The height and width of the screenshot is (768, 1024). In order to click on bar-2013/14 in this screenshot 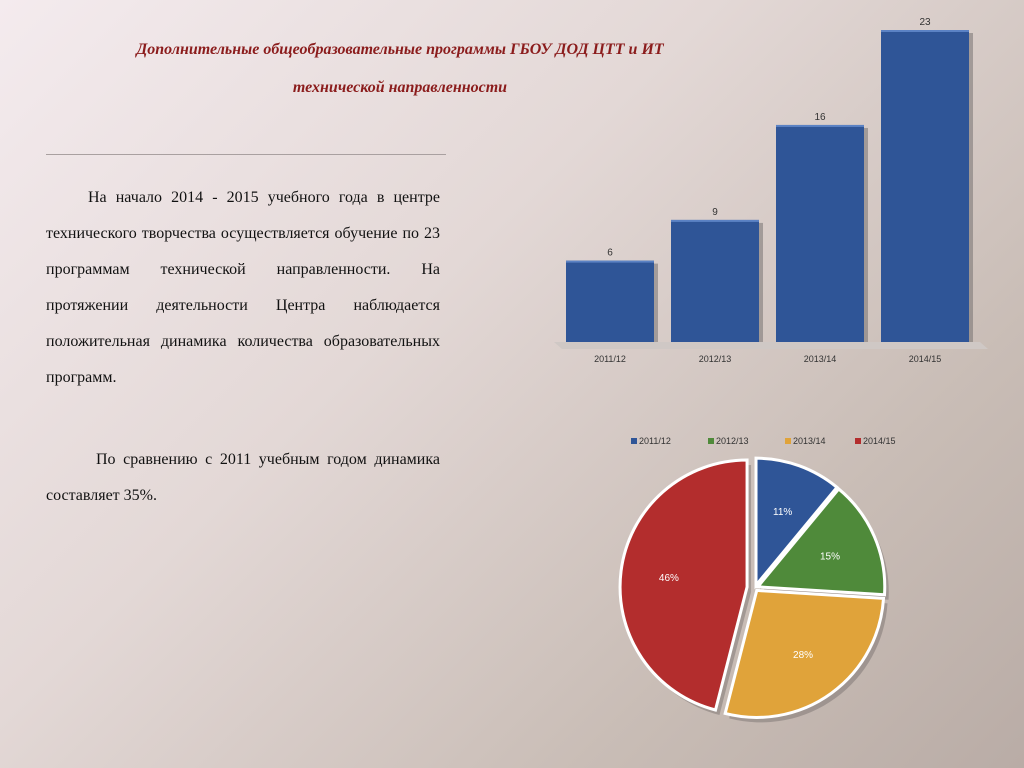, I will do `click(820, 233)`.